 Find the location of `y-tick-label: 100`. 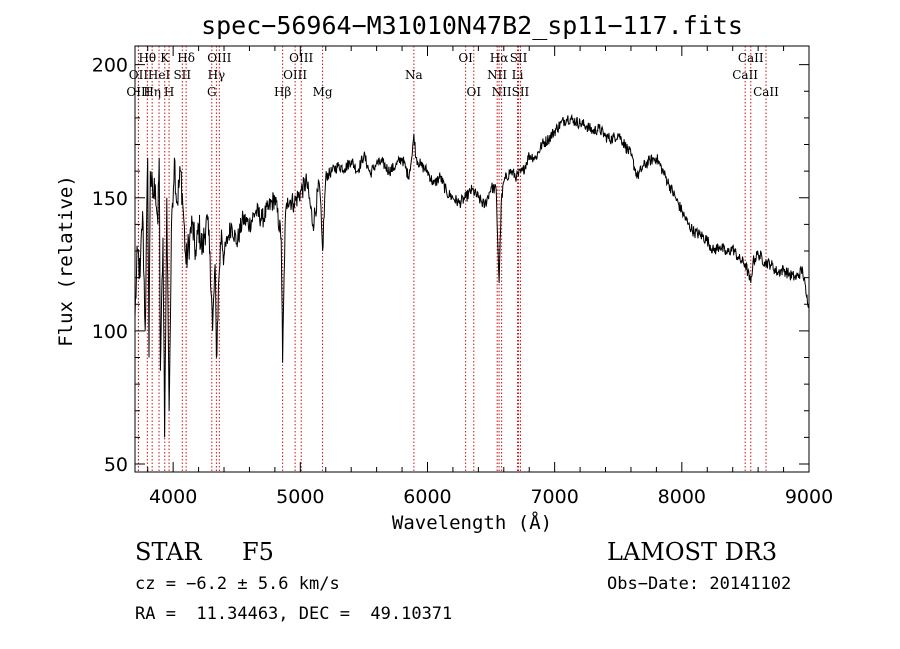

y-tick-label: 100 is located at coordinates (110, 332).